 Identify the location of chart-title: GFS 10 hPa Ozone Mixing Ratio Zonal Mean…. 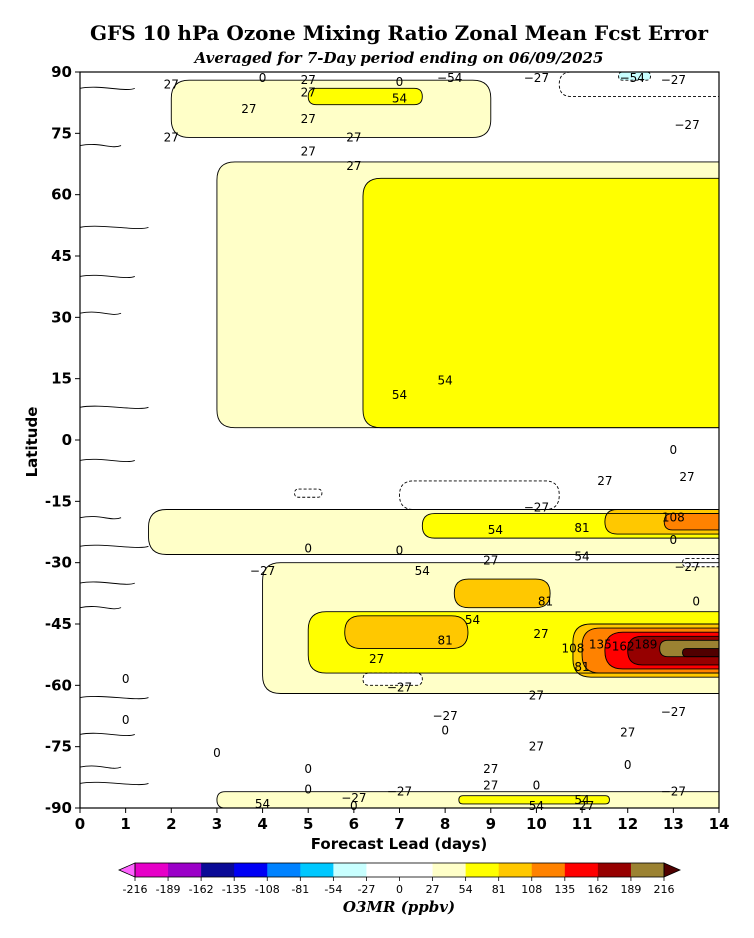
(399, 33).